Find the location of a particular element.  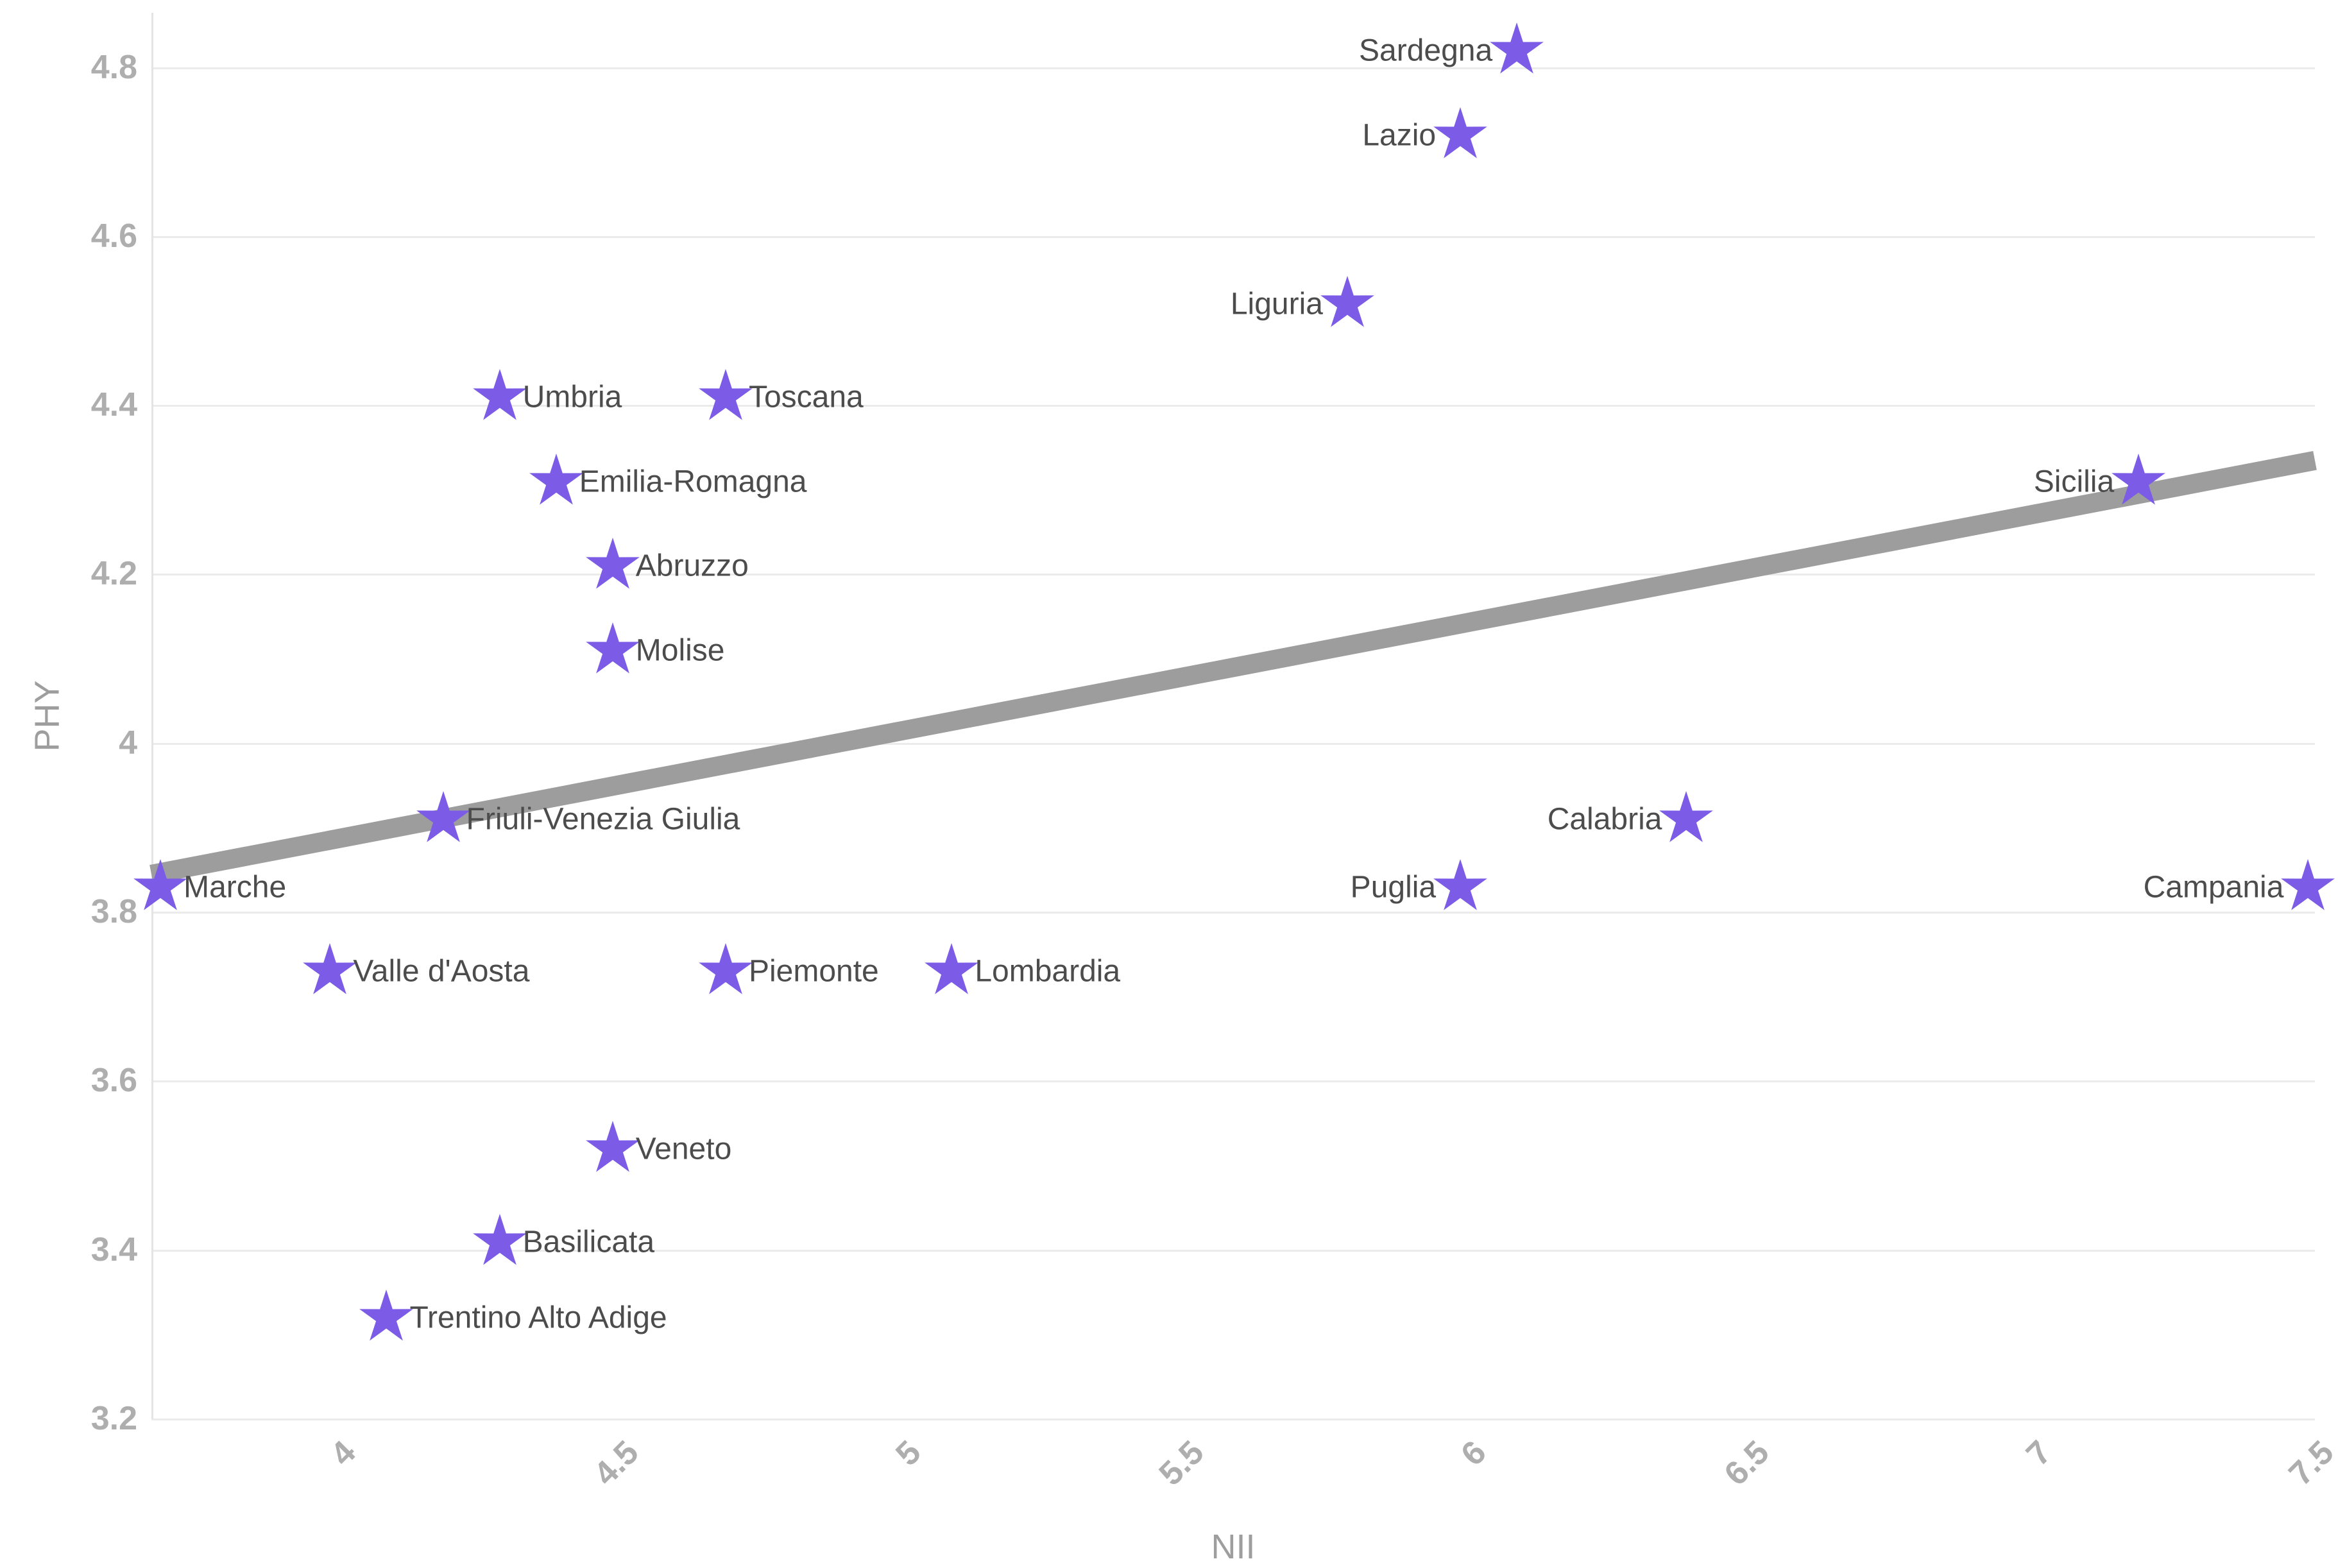

y-tick-label: 3.4 is located at coordinates (113, 1249).